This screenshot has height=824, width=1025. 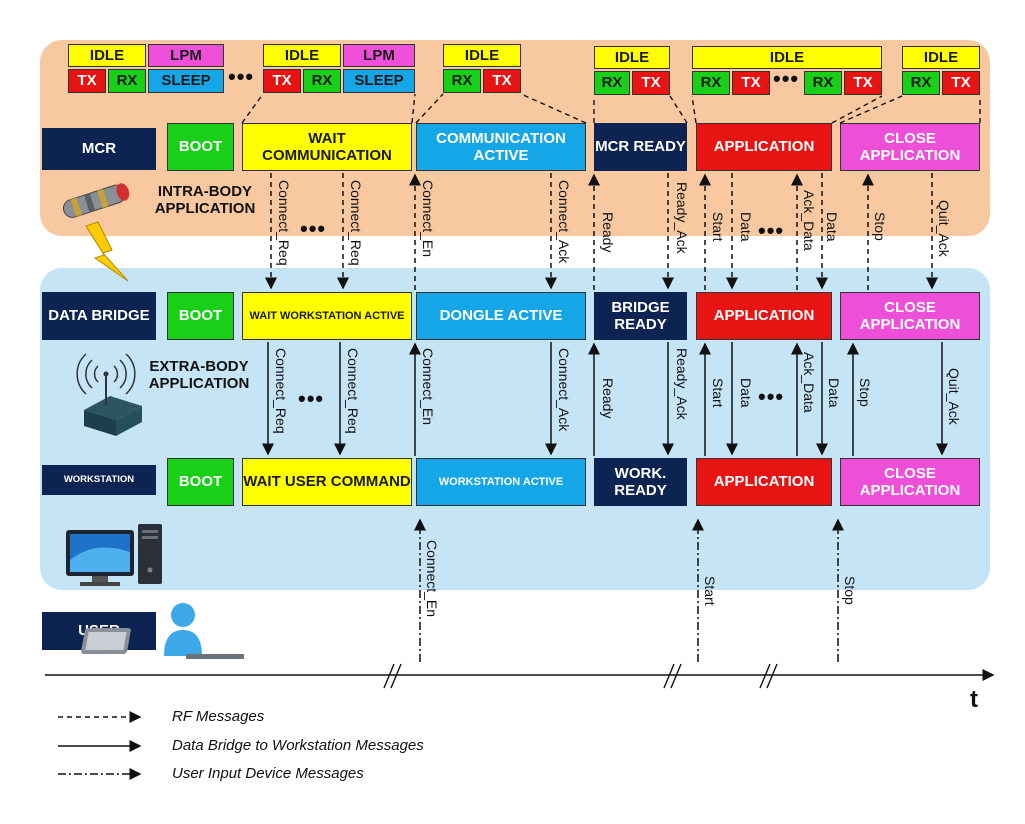 I want to click on legend-user-input: User Input Device Messages, so click(x=268, y=773).